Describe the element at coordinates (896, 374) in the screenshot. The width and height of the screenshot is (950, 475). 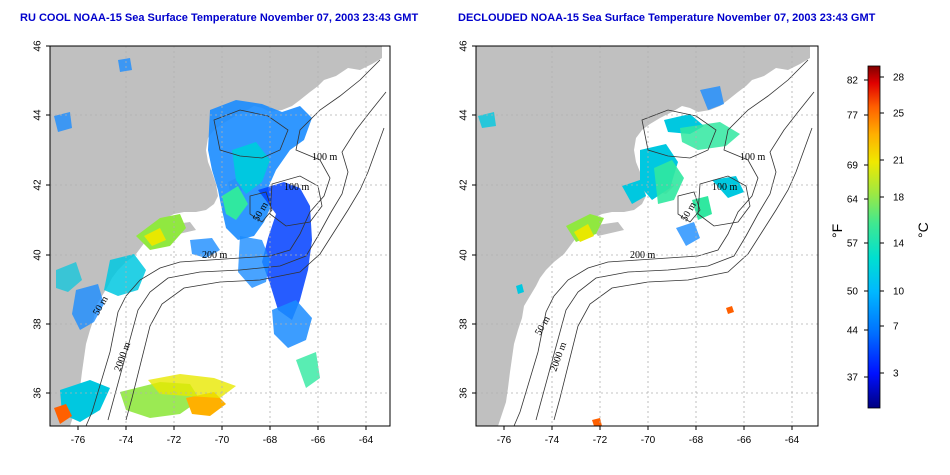
I see `colorbar-c-tick: 3` at that location.